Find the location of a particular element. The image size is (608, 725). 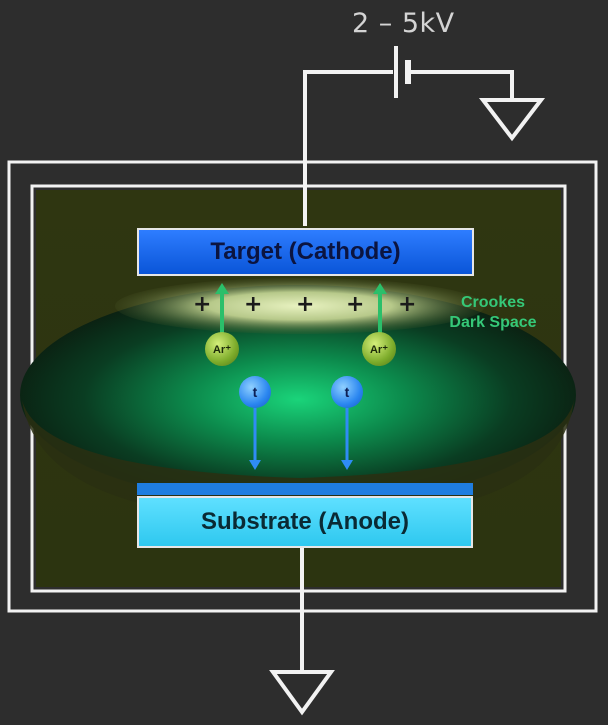

crookes-dark-space is located at coordinates (300, 306).